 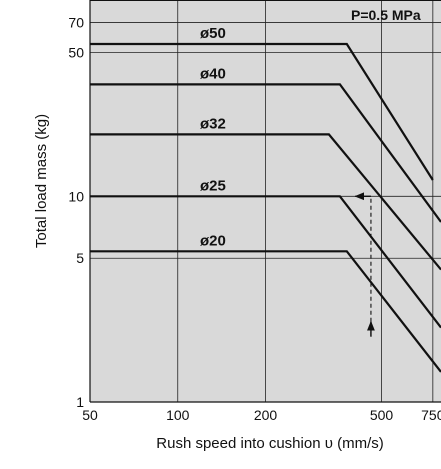 What do you see at coordinates (213, 123) in the screenshot?
I see `series-label-3: ø32` at bounding box center [213, 123].